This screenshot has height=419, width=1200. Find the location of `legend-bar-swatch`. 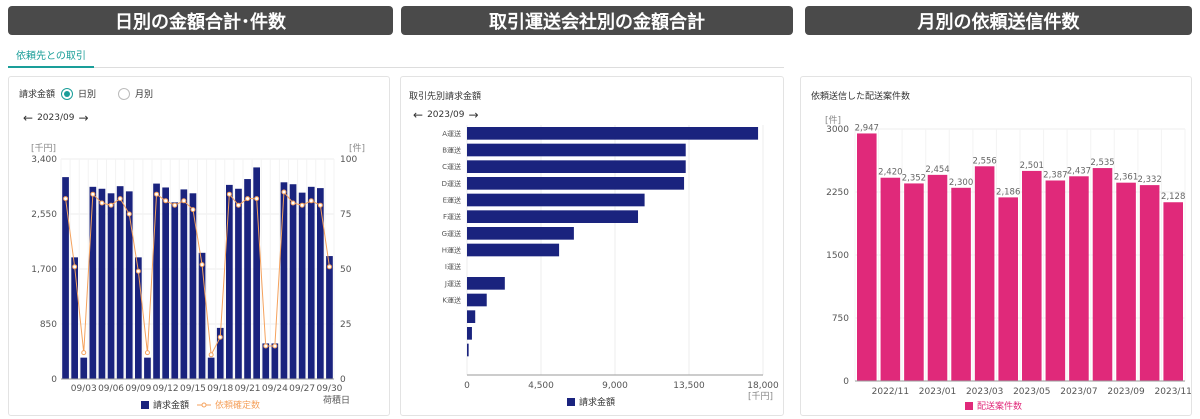

legend-bar-swatch is located at coordinates (145, 404).